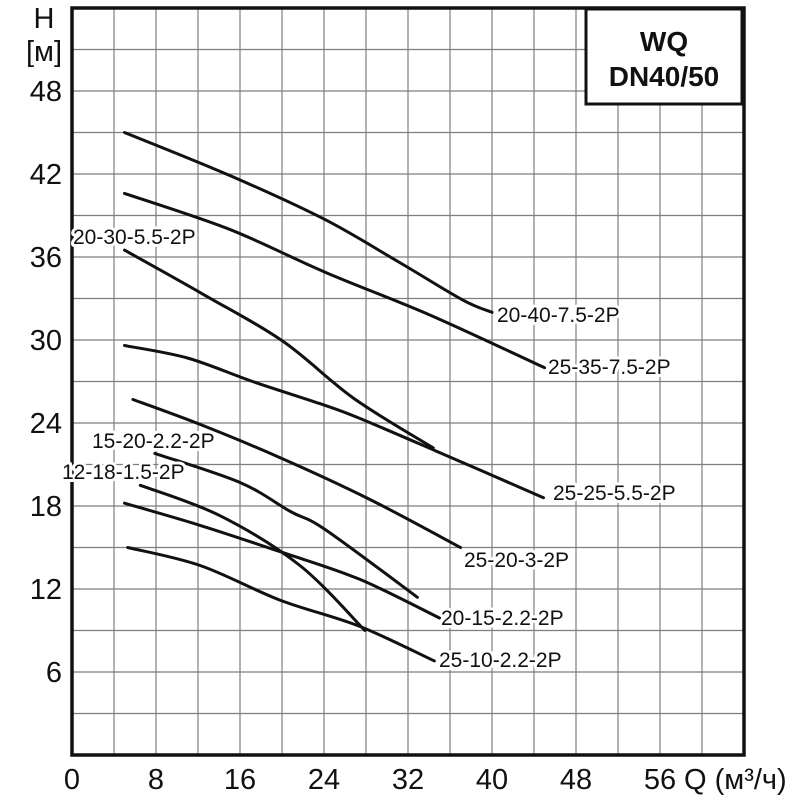  I want to click on pump-curve-20-30-5.5-2P, so click(279, 349).